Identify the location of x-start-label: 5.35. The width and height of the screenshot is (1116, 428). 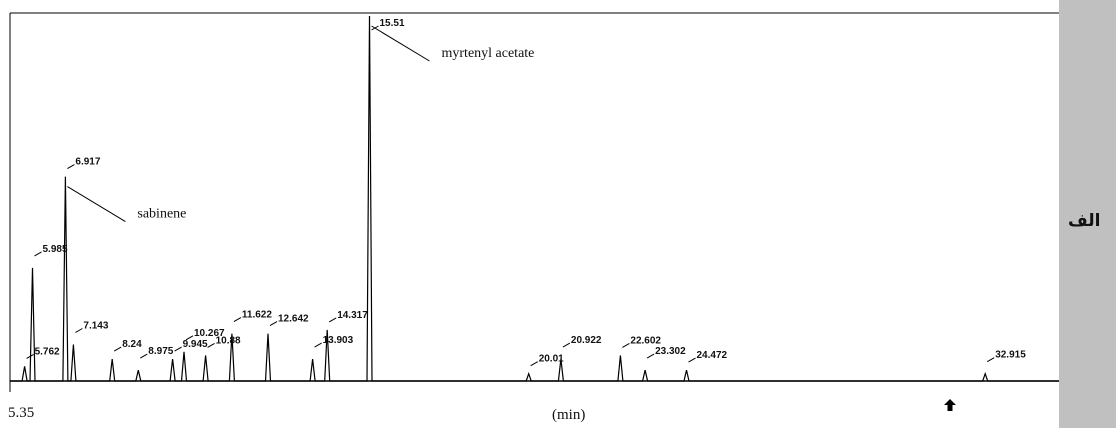
(21, 413).